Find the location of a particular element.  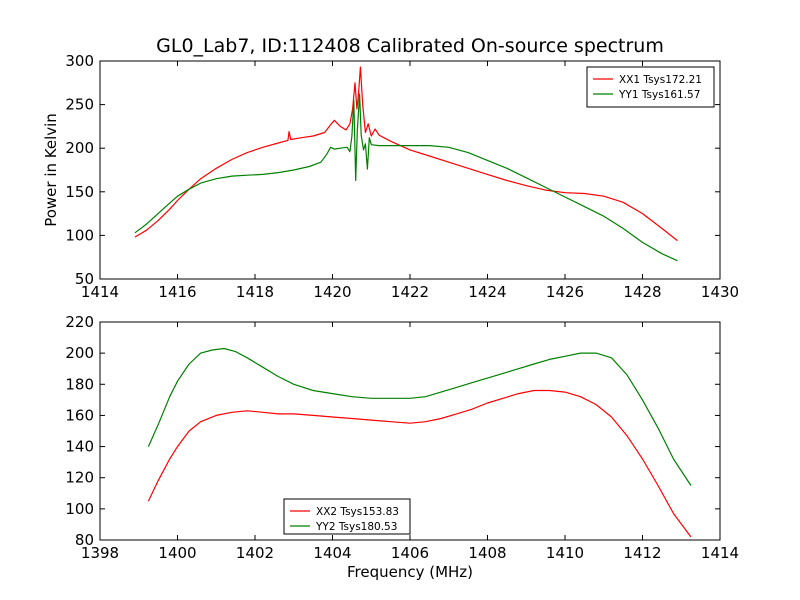

y-tick-label: 140 is located at coordinates (79, 447).